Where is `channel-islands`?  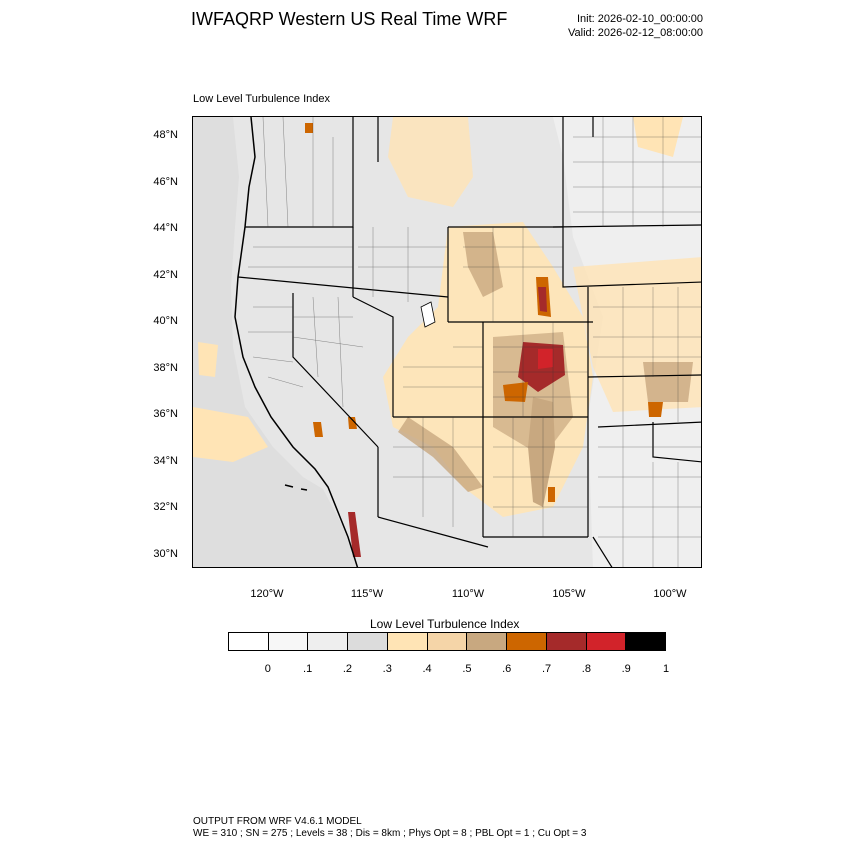
channel-islands is located at coordinates (296, 487).